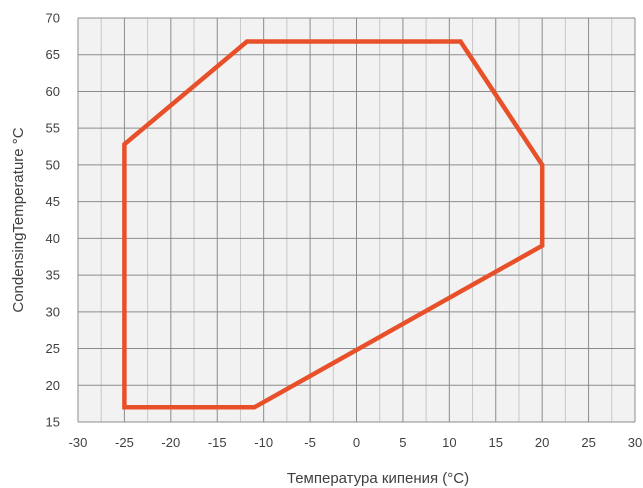  I want to click on y-tick-label: 70, so click(53, 18).